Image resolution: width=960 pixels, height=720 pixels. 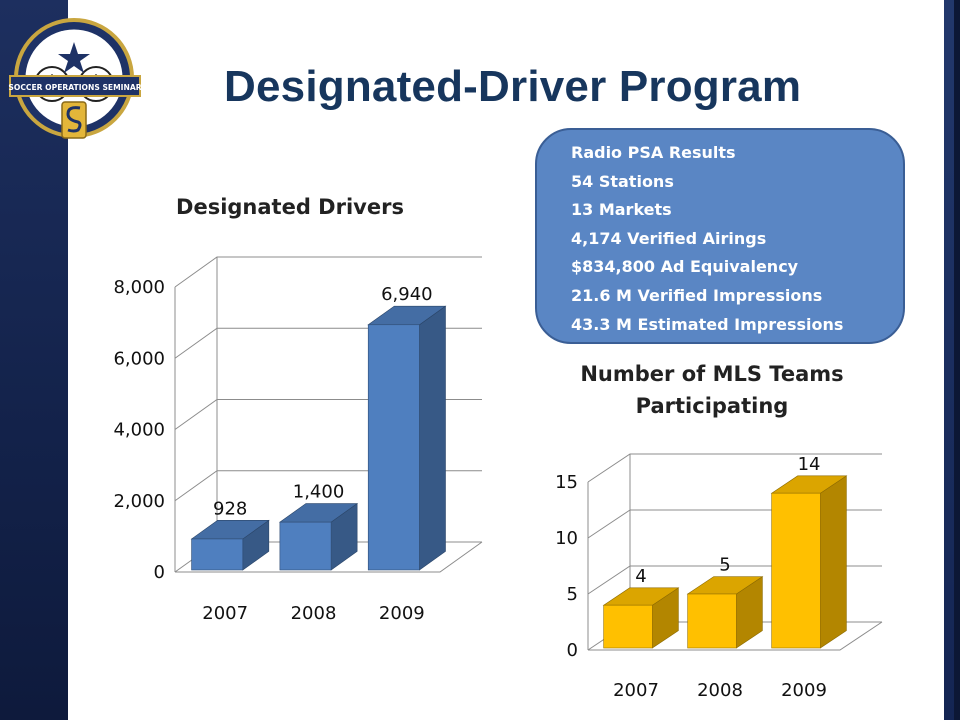 I want to click on y-tick-label: 4,000, so click(x=139, y=430).